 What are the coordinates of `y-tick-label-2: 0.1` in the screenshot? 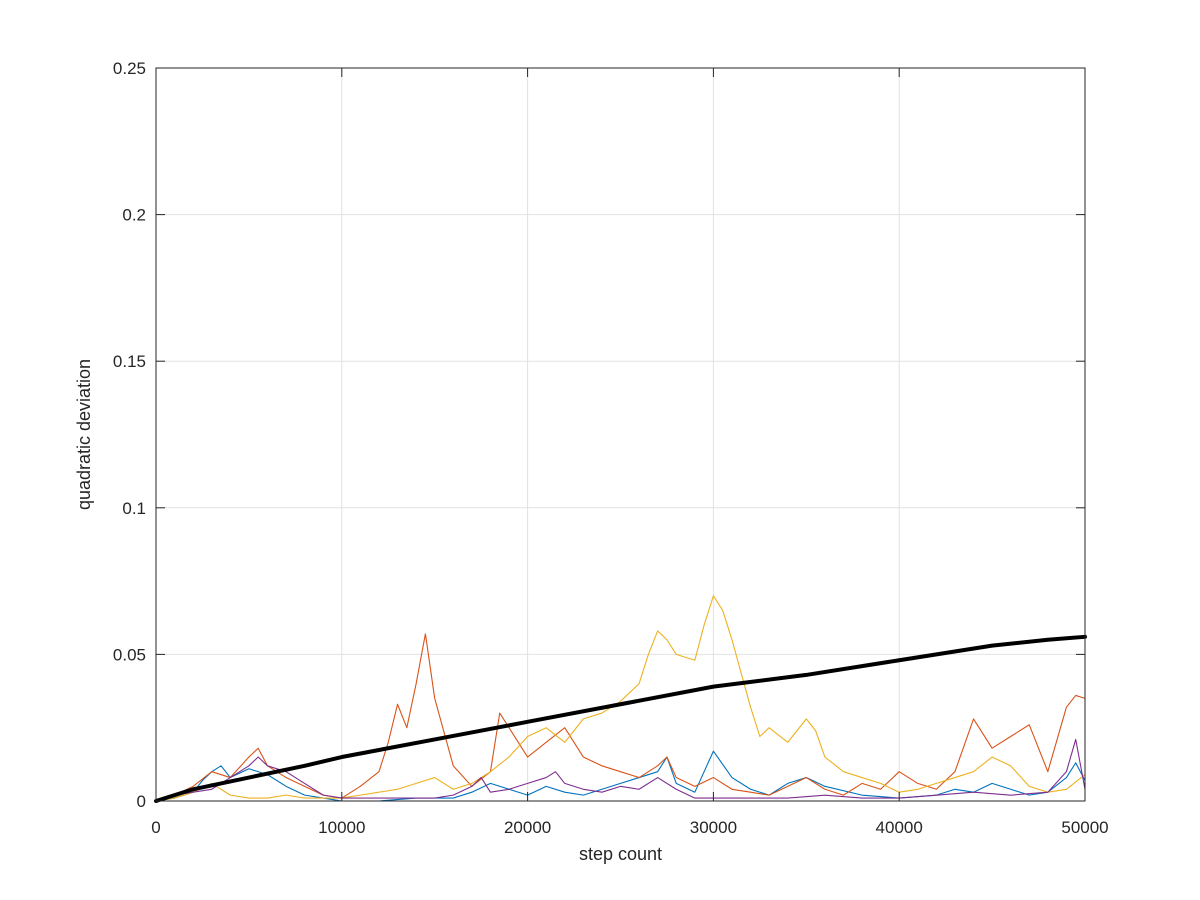 It's located at (134, 508).